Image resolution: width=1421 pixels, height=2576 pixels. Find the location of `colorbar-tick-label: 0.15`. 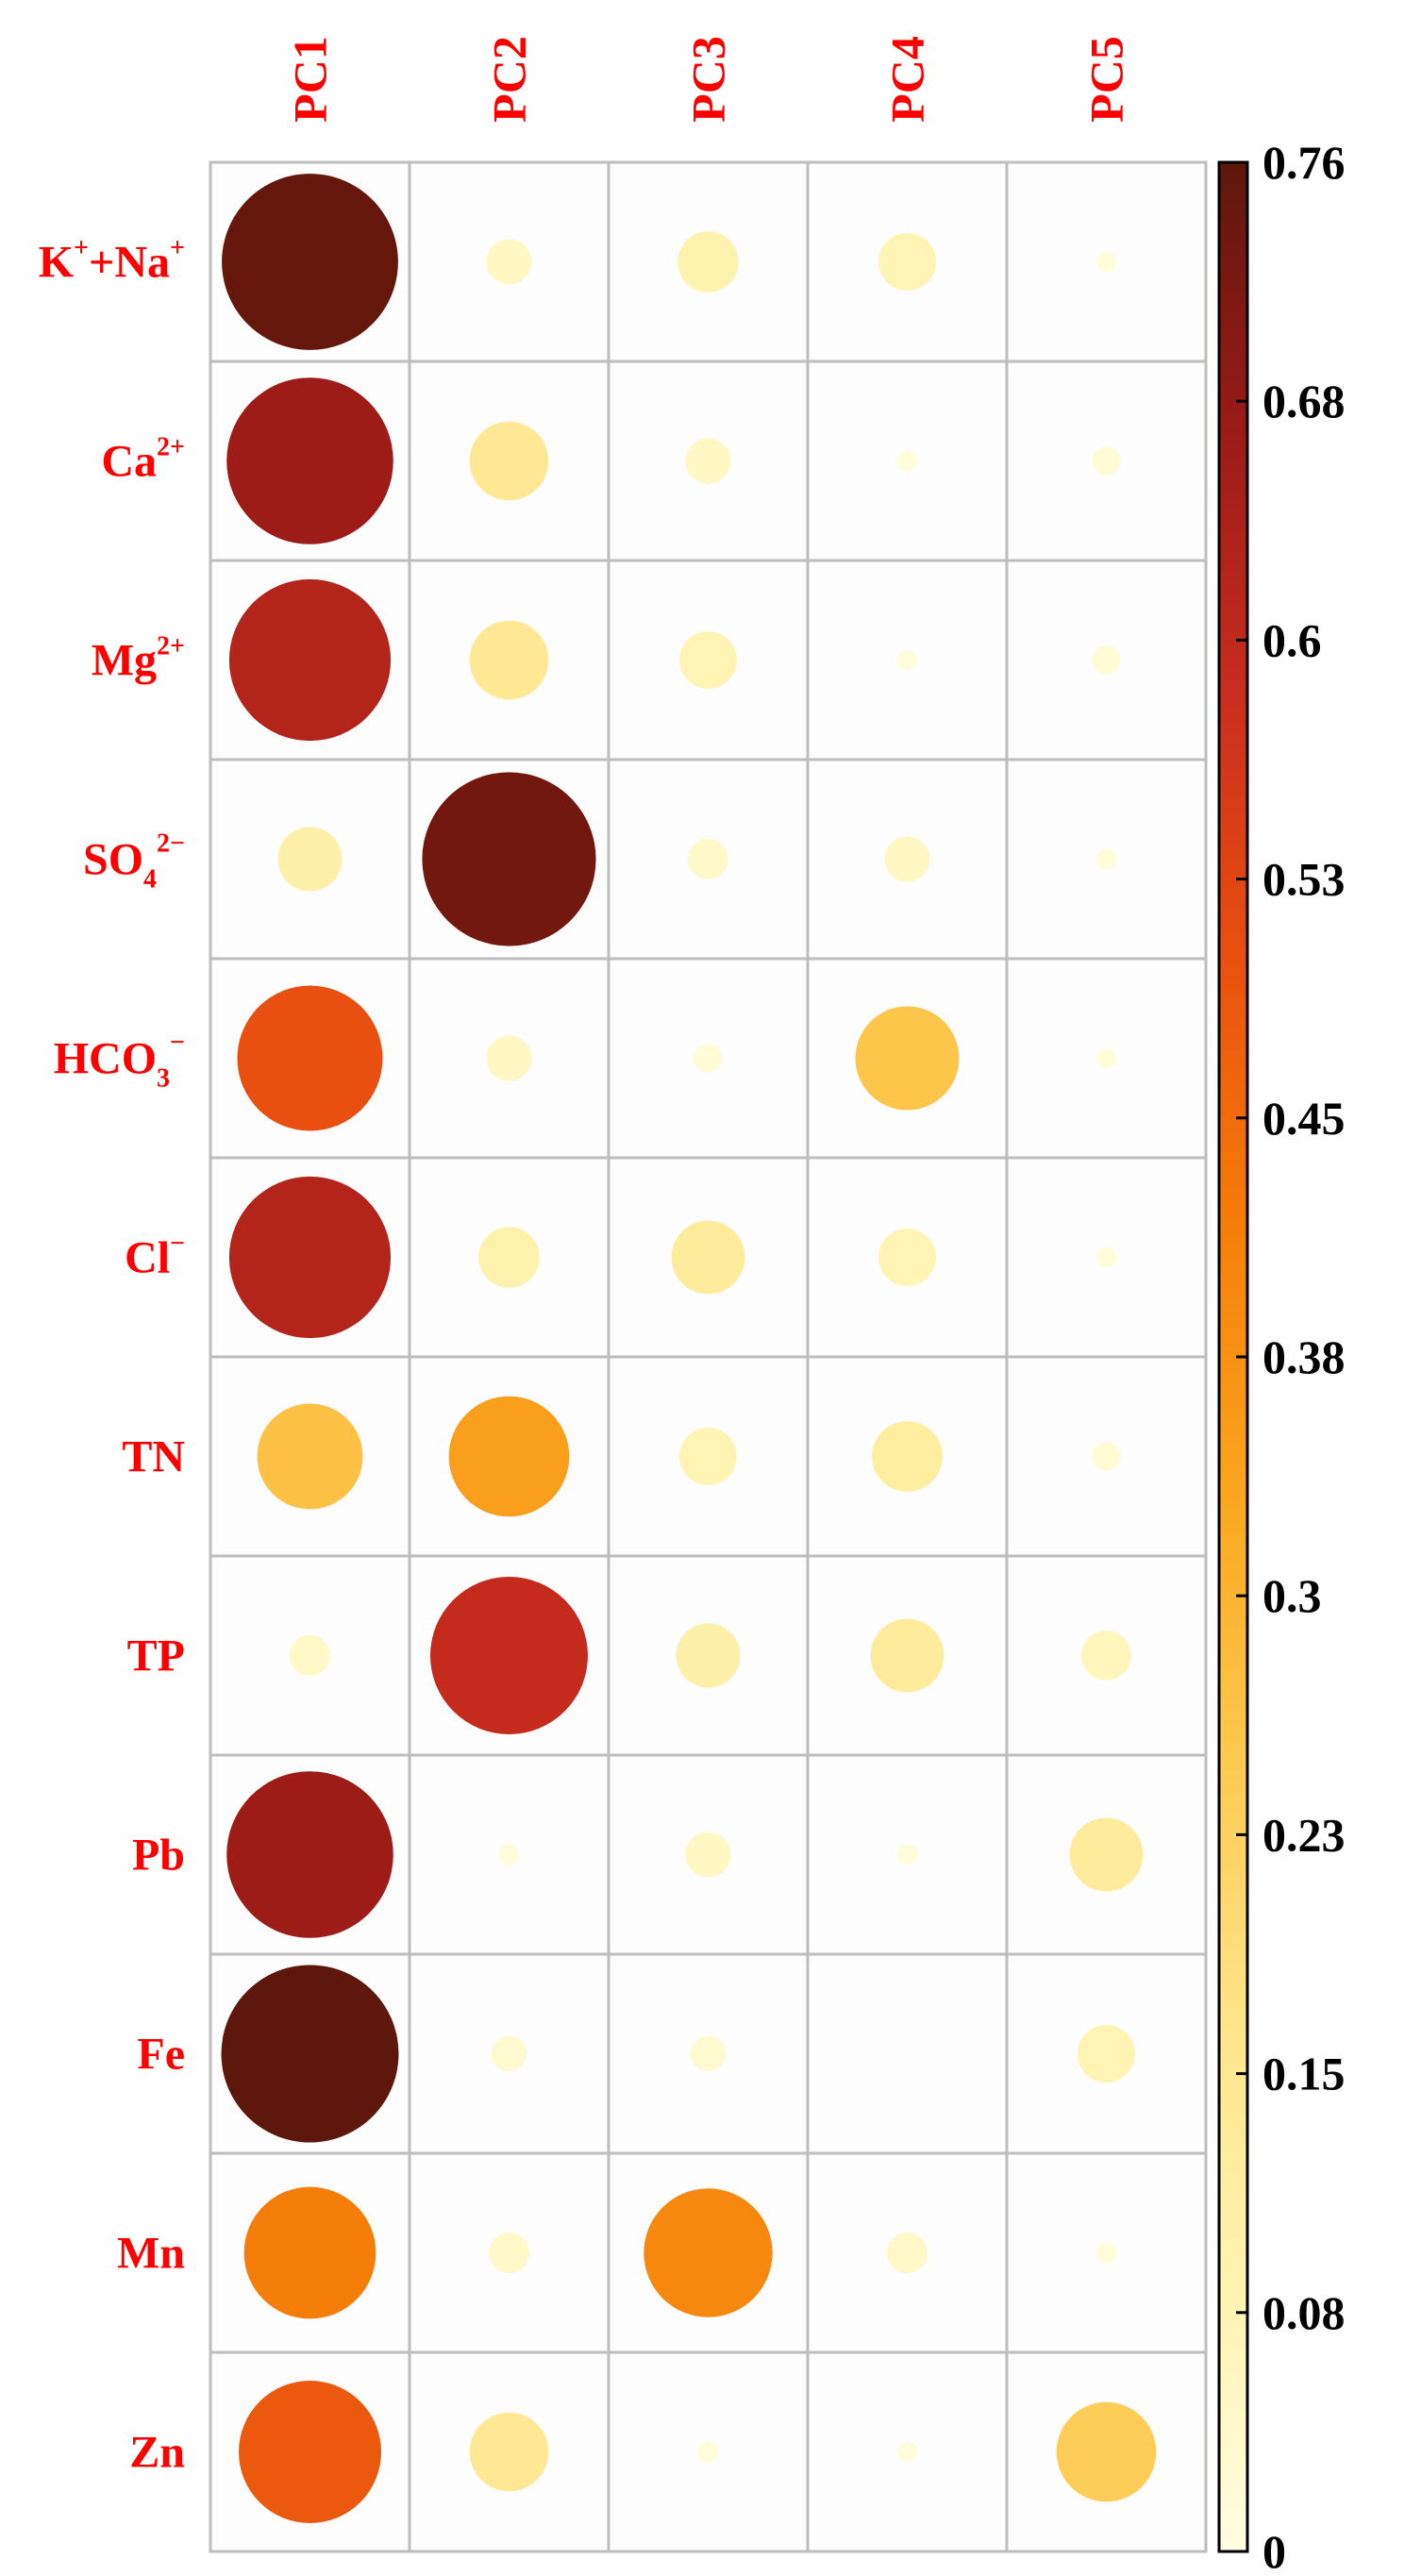

colorbar-tick-label: 0.15 is located at coordinates (1304, 2074).